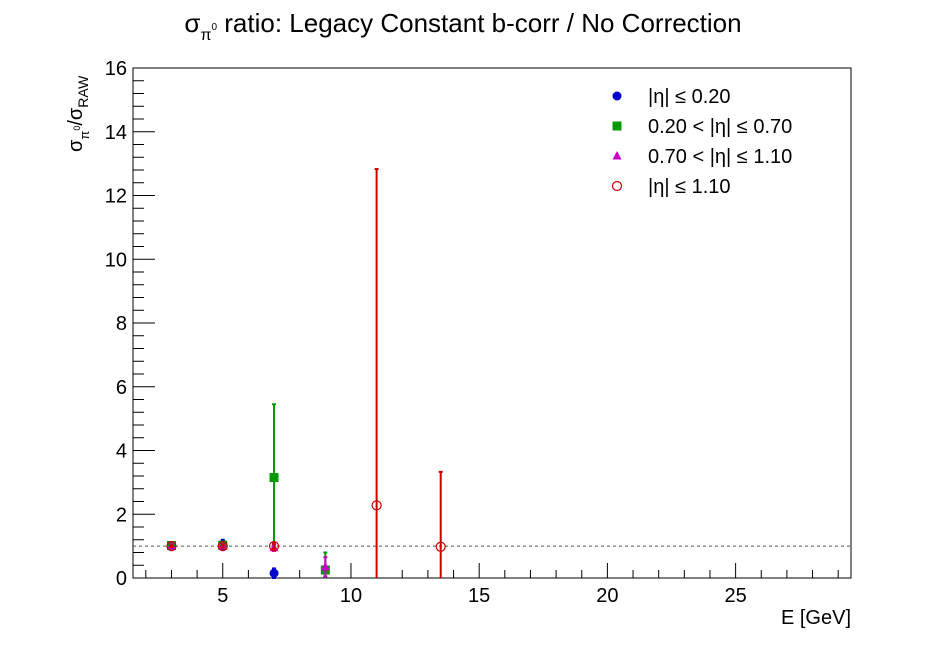 This screenshot has width=946, height=672. Describe the element at coordinates (689, 187) in the screenshot. I see `legend-label: |η| ≤ 1.10` at that location.